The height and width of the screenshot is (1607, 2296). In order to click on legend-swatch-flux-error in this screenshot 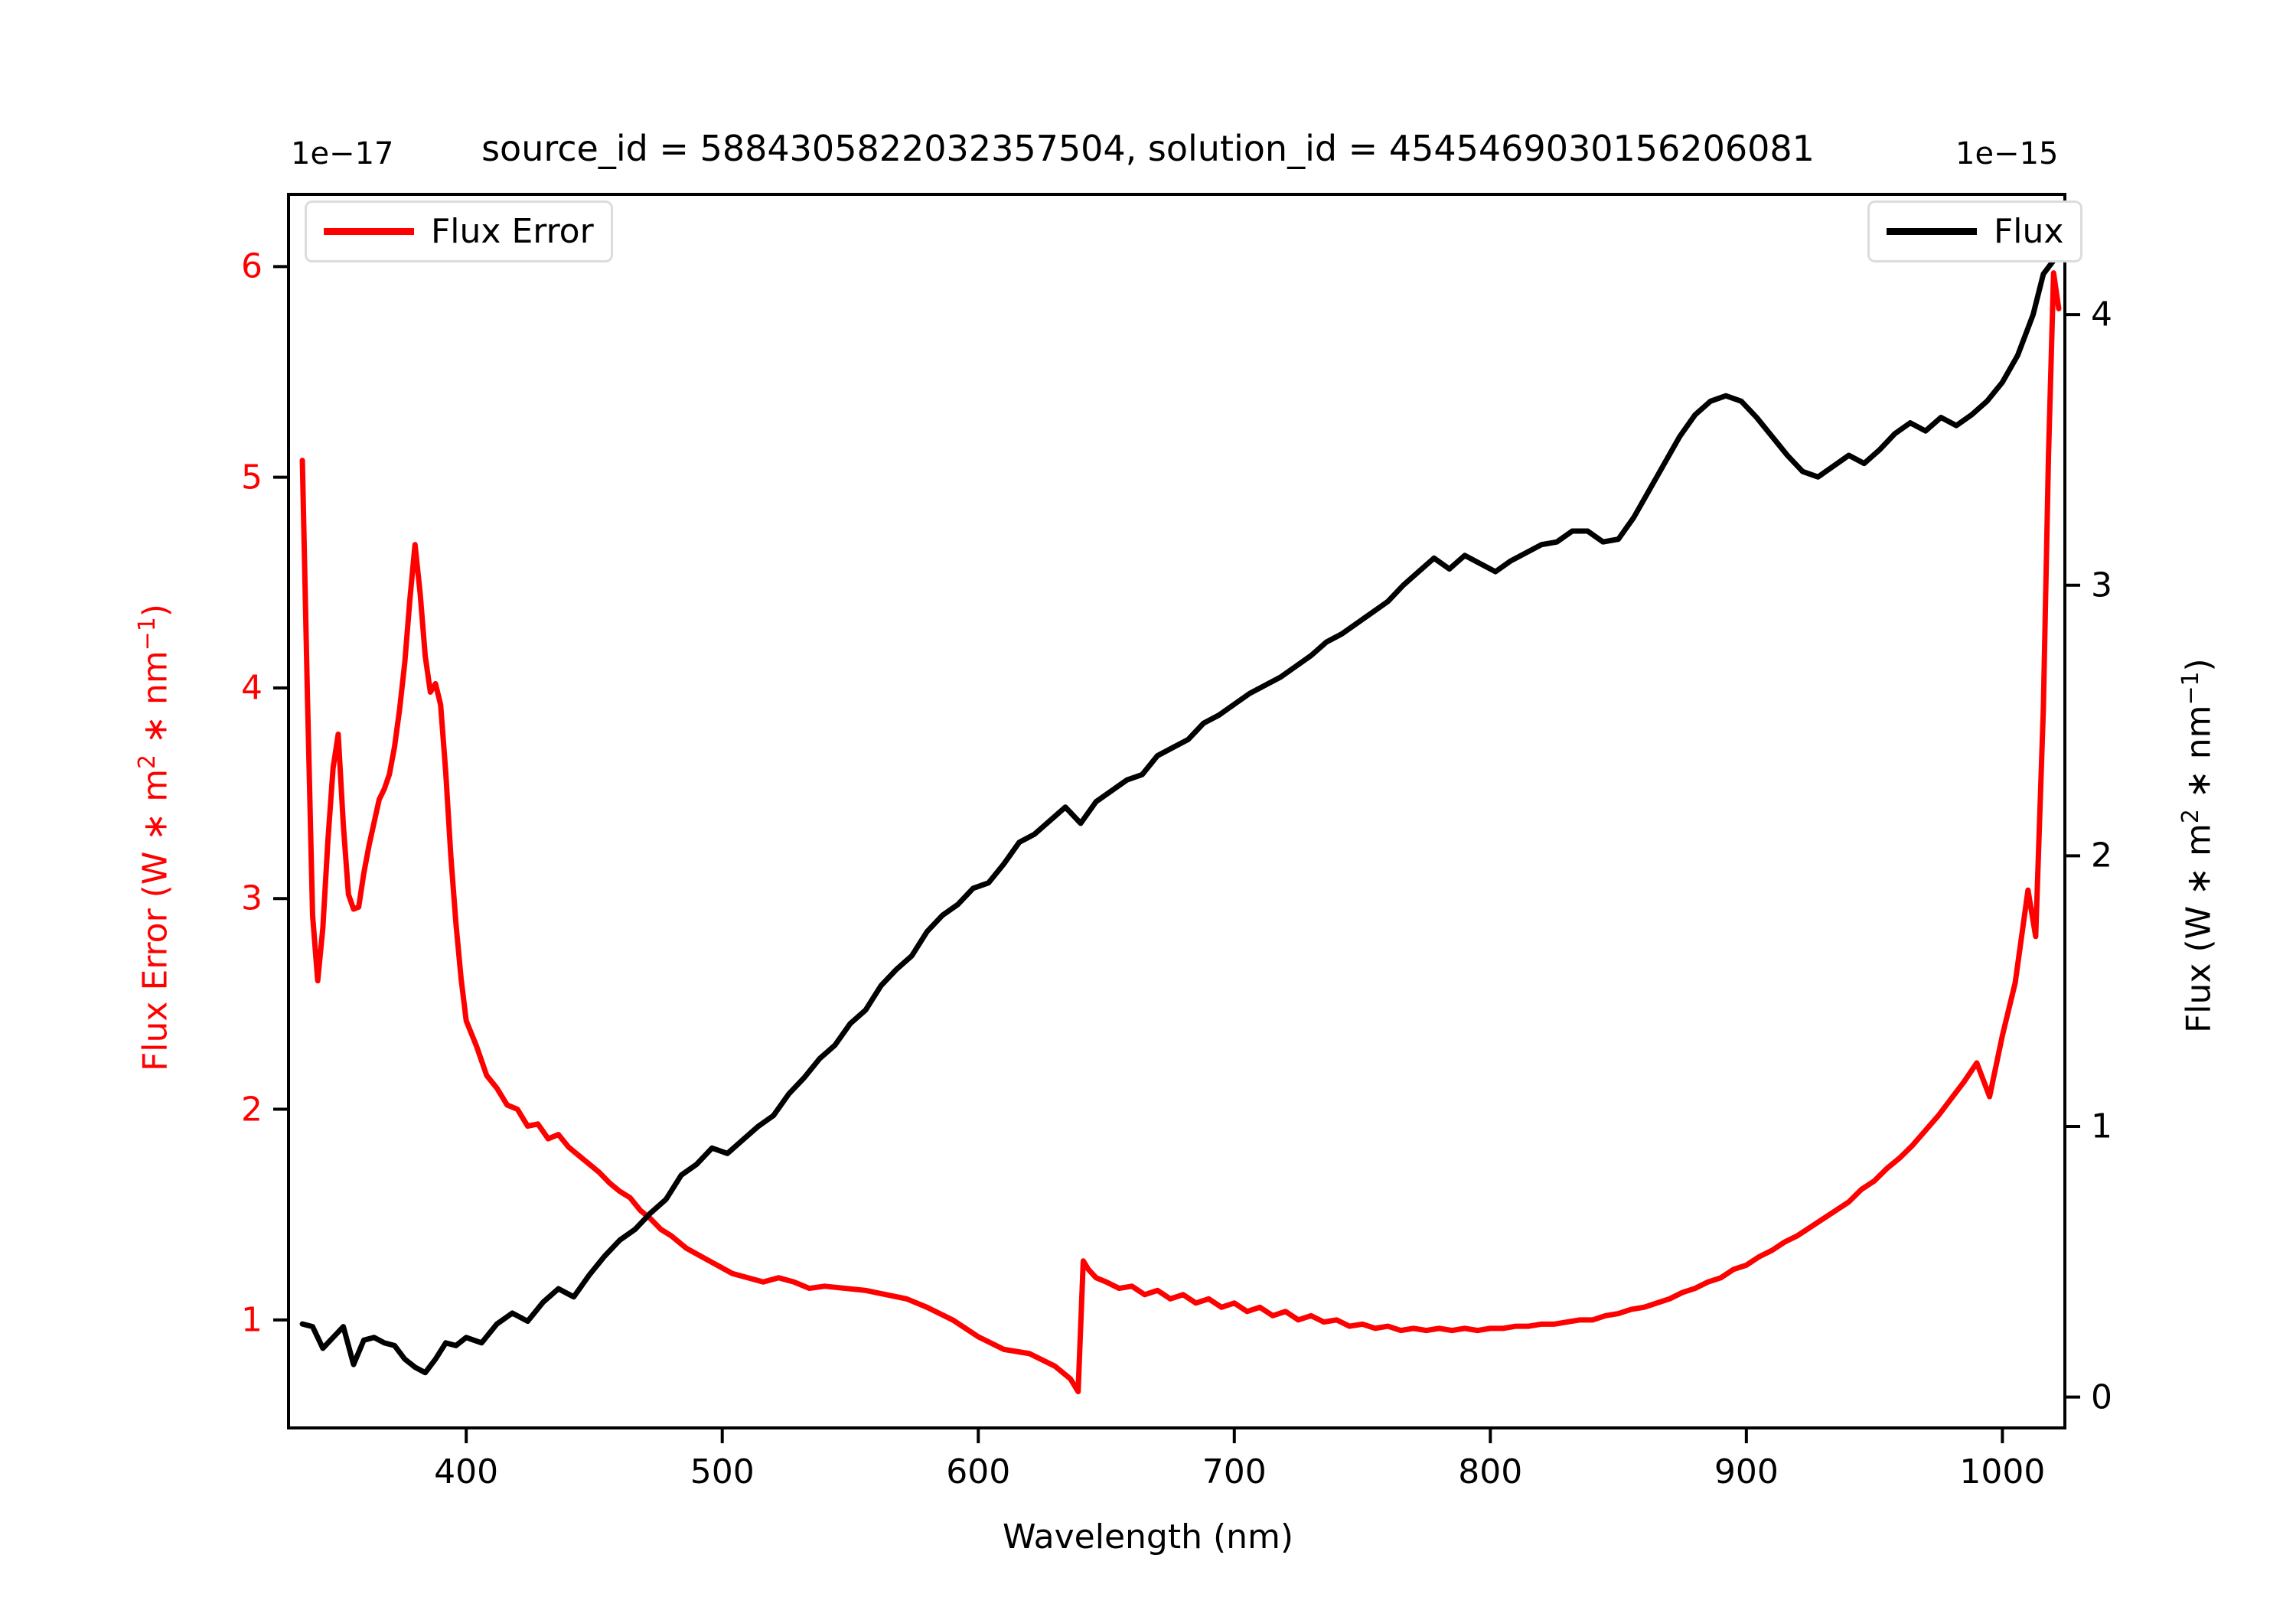, I will do `click(369, 231)`.